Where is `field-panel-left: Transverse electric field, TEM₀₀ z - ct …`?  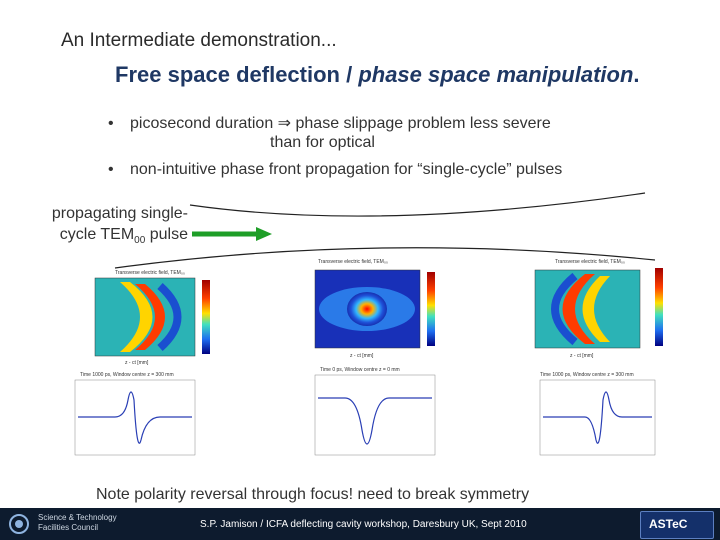
field-panel-left: Transverse electric field, TEM₀₀ z - ct … is located at coordinates (152, 318).